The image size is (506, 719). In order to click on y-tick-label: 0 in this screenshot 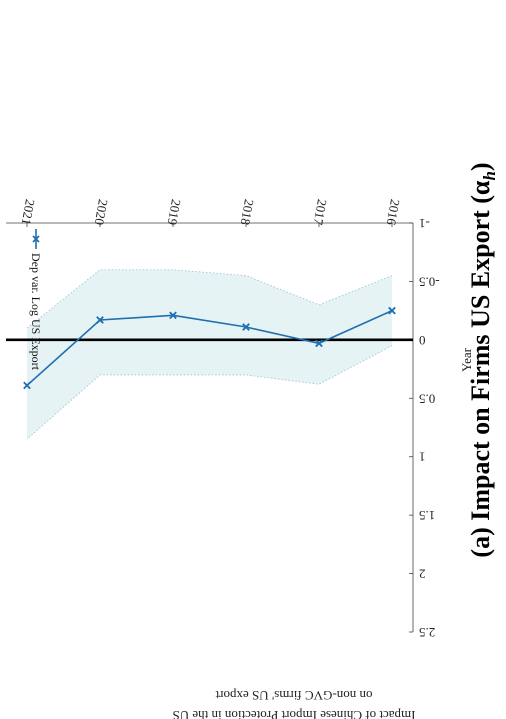, I will do `click(422, 340)`.